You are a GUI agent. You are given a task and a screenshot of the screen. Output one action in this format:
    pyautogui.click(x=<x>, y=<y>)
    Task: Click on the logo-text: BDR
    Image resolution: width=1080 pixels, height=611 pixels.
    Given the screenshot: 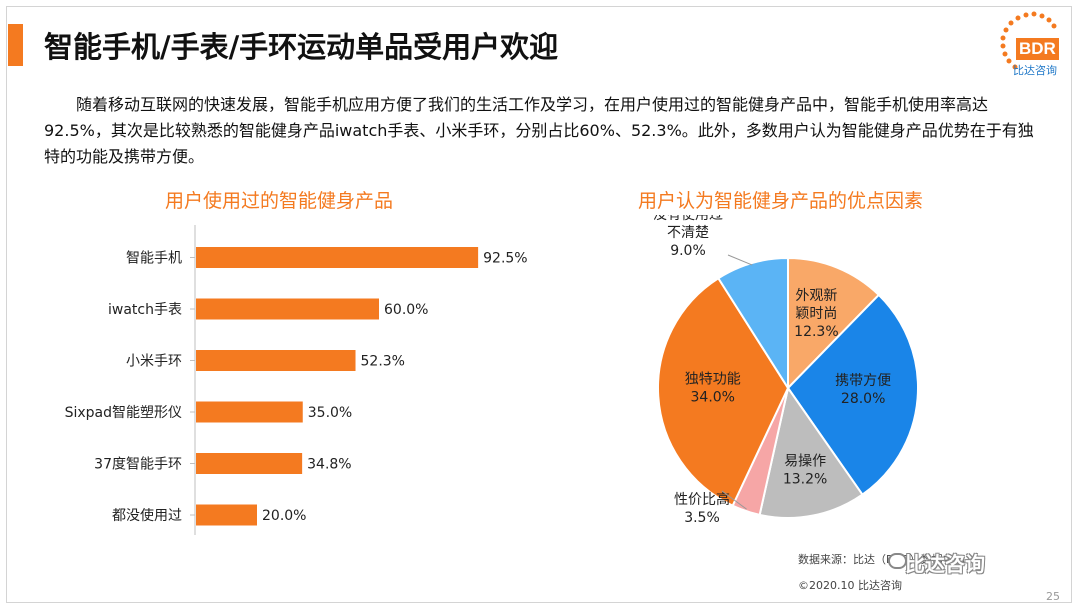 What is the action you would take?
    pyautogui.click(x=1037, y=49)
    